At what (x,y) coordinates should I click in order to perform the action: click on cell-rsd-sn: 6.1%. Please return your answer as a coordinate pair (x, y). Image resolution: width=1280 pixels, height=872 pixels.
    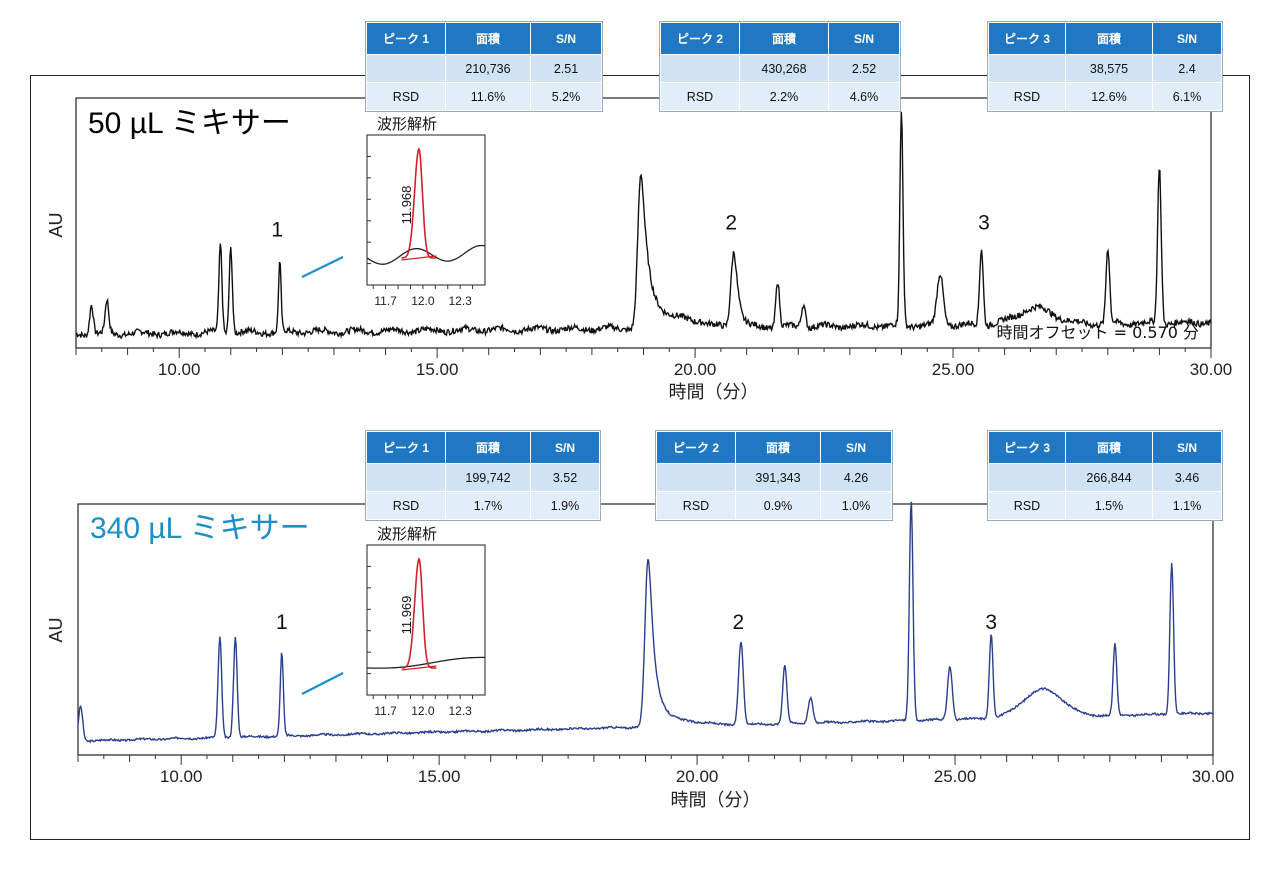
    Looking at the image, I should click on (1187, 96).